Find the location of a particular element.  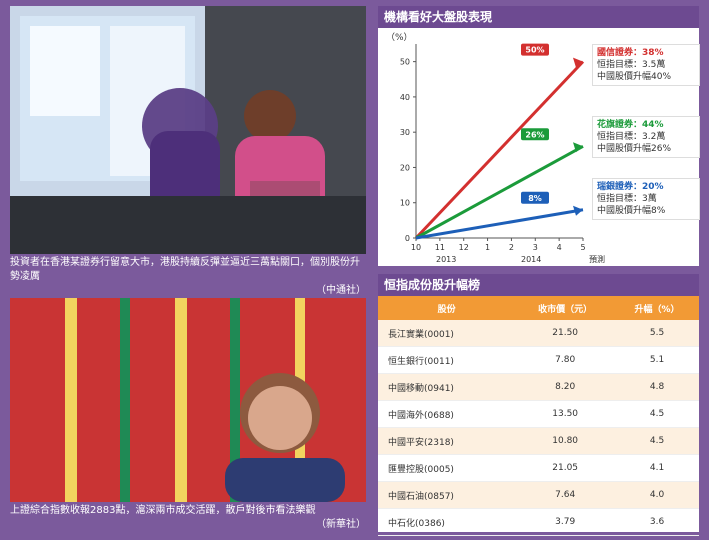

x-year-1: 2013 is located at coordinates (446, 259).